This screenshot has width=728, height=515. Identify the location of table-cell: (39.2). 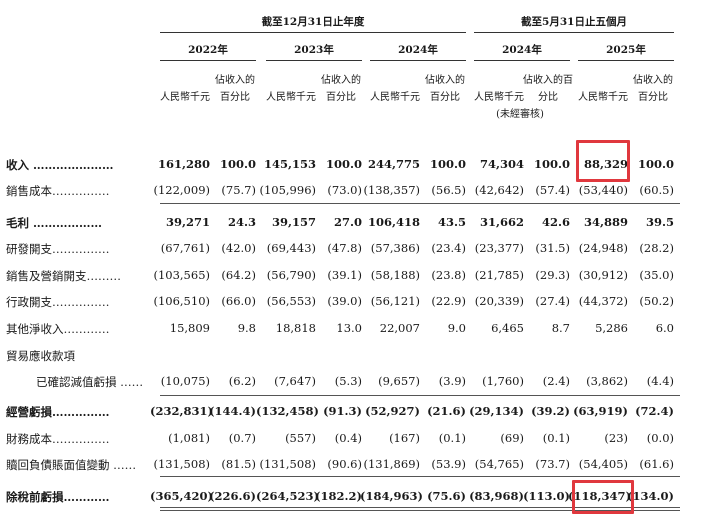
(550, 411).